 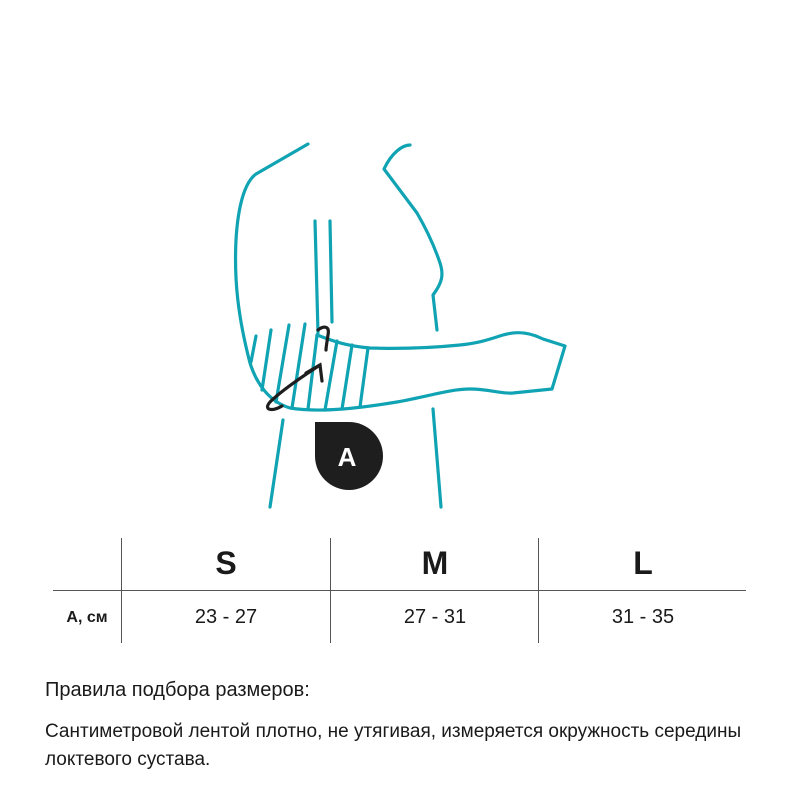 I want to click on elbow-hatching, so click(x=309, y=367).